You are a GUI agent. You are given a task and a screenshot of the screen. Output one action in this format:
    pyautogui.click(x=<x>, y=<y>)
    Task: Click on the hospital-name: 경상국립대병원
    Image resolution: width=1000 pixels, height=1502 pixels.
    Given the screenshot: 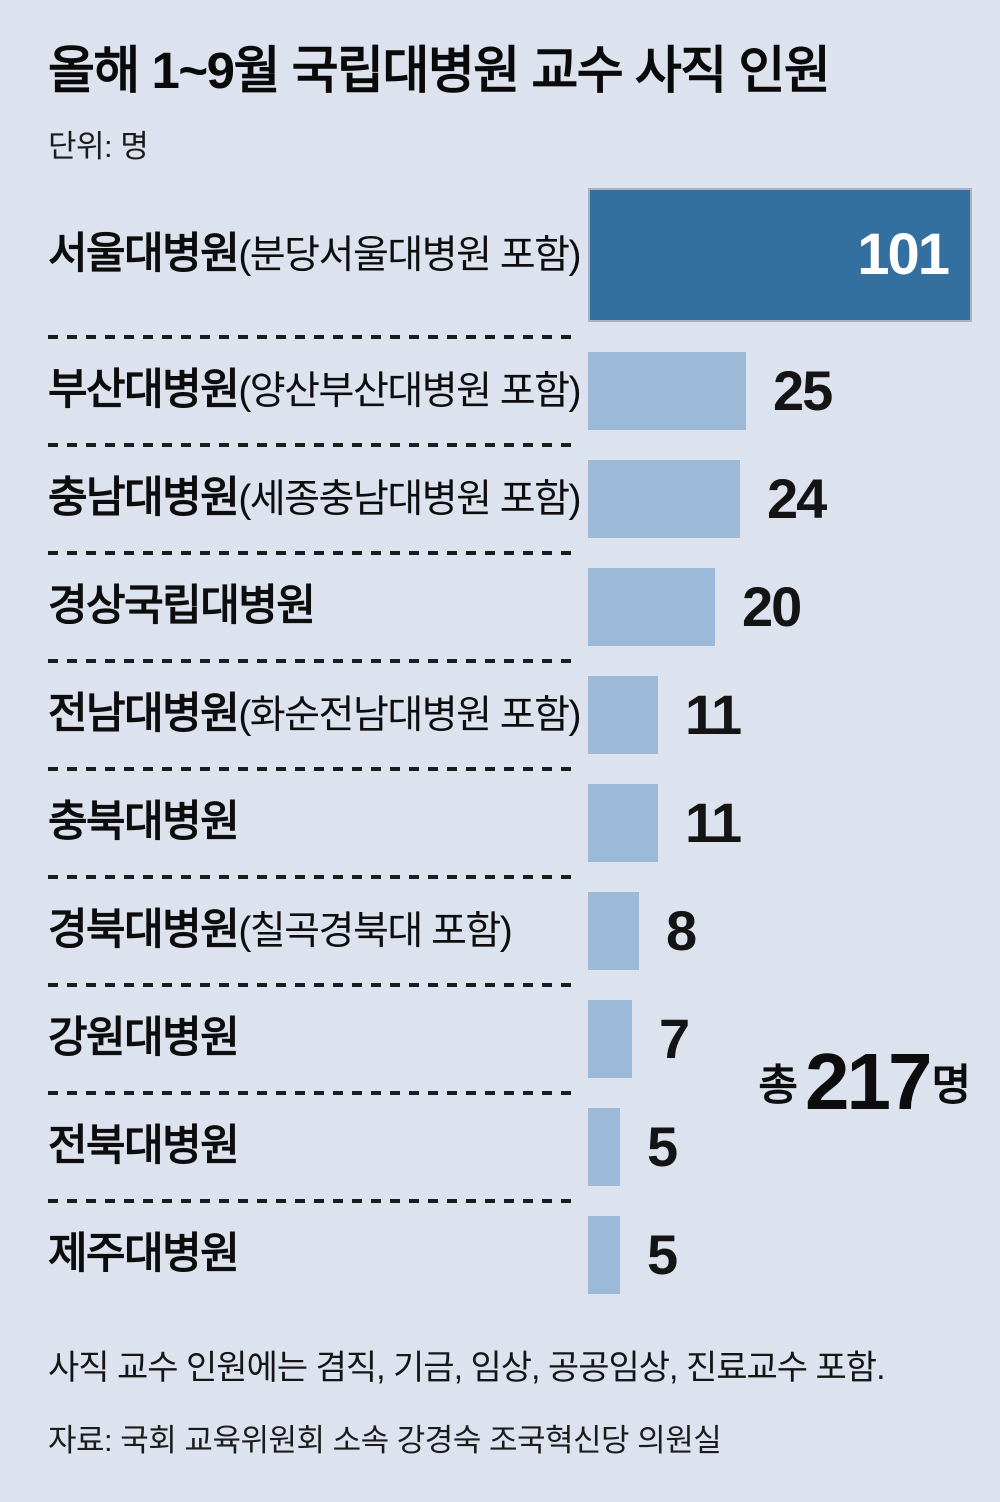 What is the action you would take?
    pyautogui.click(x=182, y=606)
    